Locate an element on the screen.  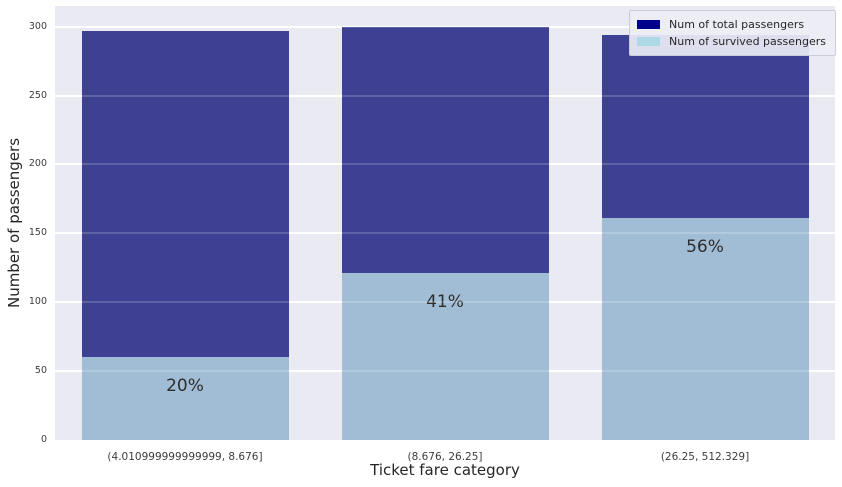
x-tick-label: (8.676, 26.25] is located at coordinates (445, 457).